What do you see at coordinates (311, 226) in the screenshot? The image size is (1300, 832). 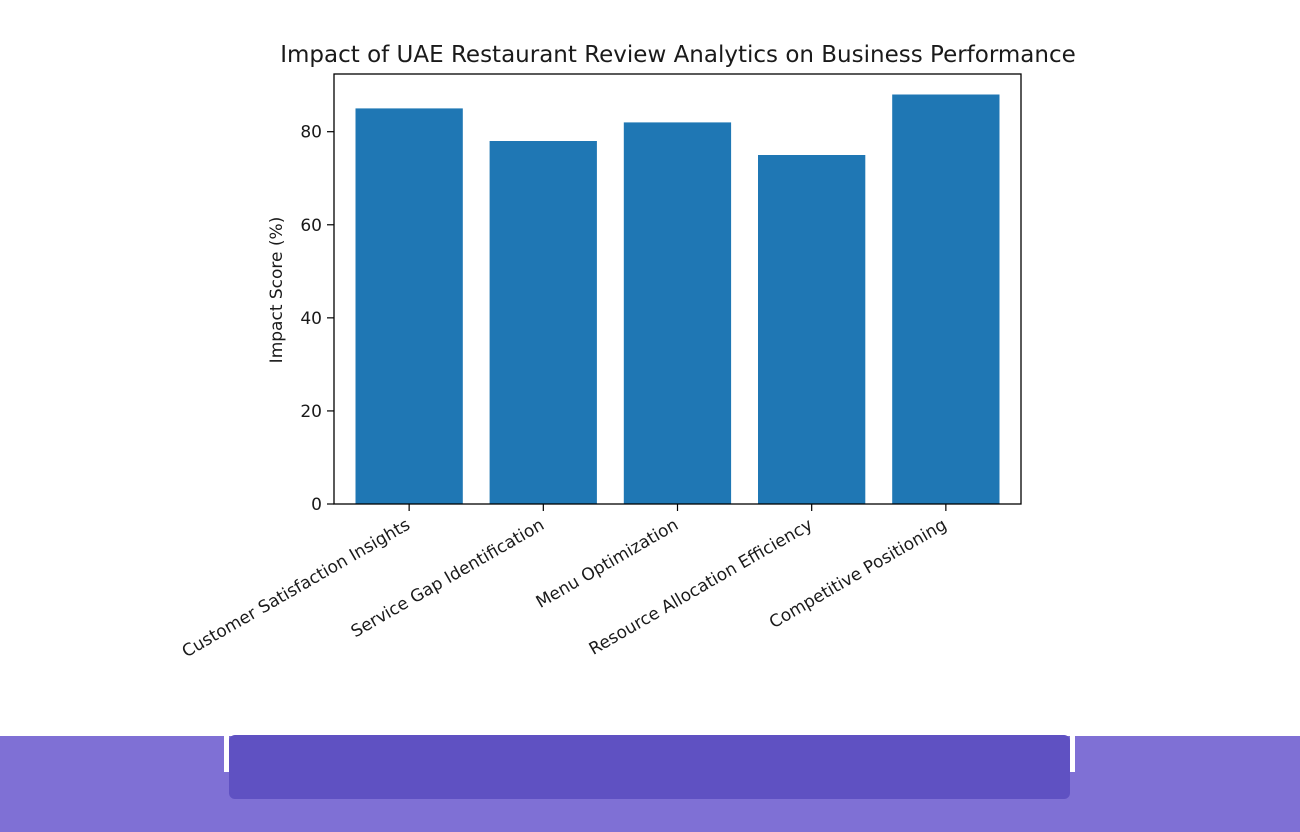 I see `y-tick-label: 60` at bounding box center [311, 226].